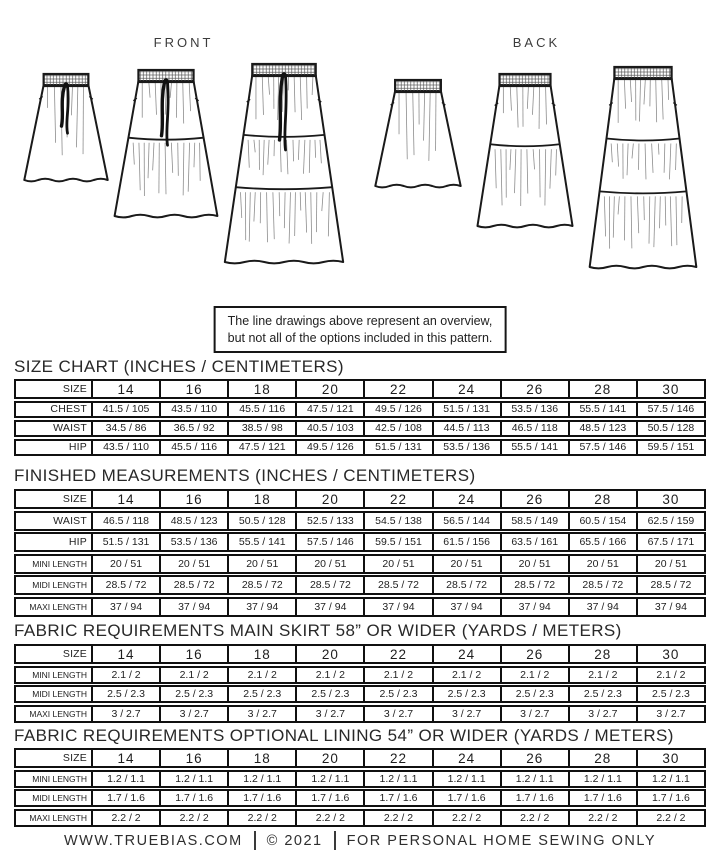 Image resolution: width=720 pixels, height=855 pixels. Describe the element at coordinates (261, 758) in the screenshot. I see `size-column-header: 18` at that location.